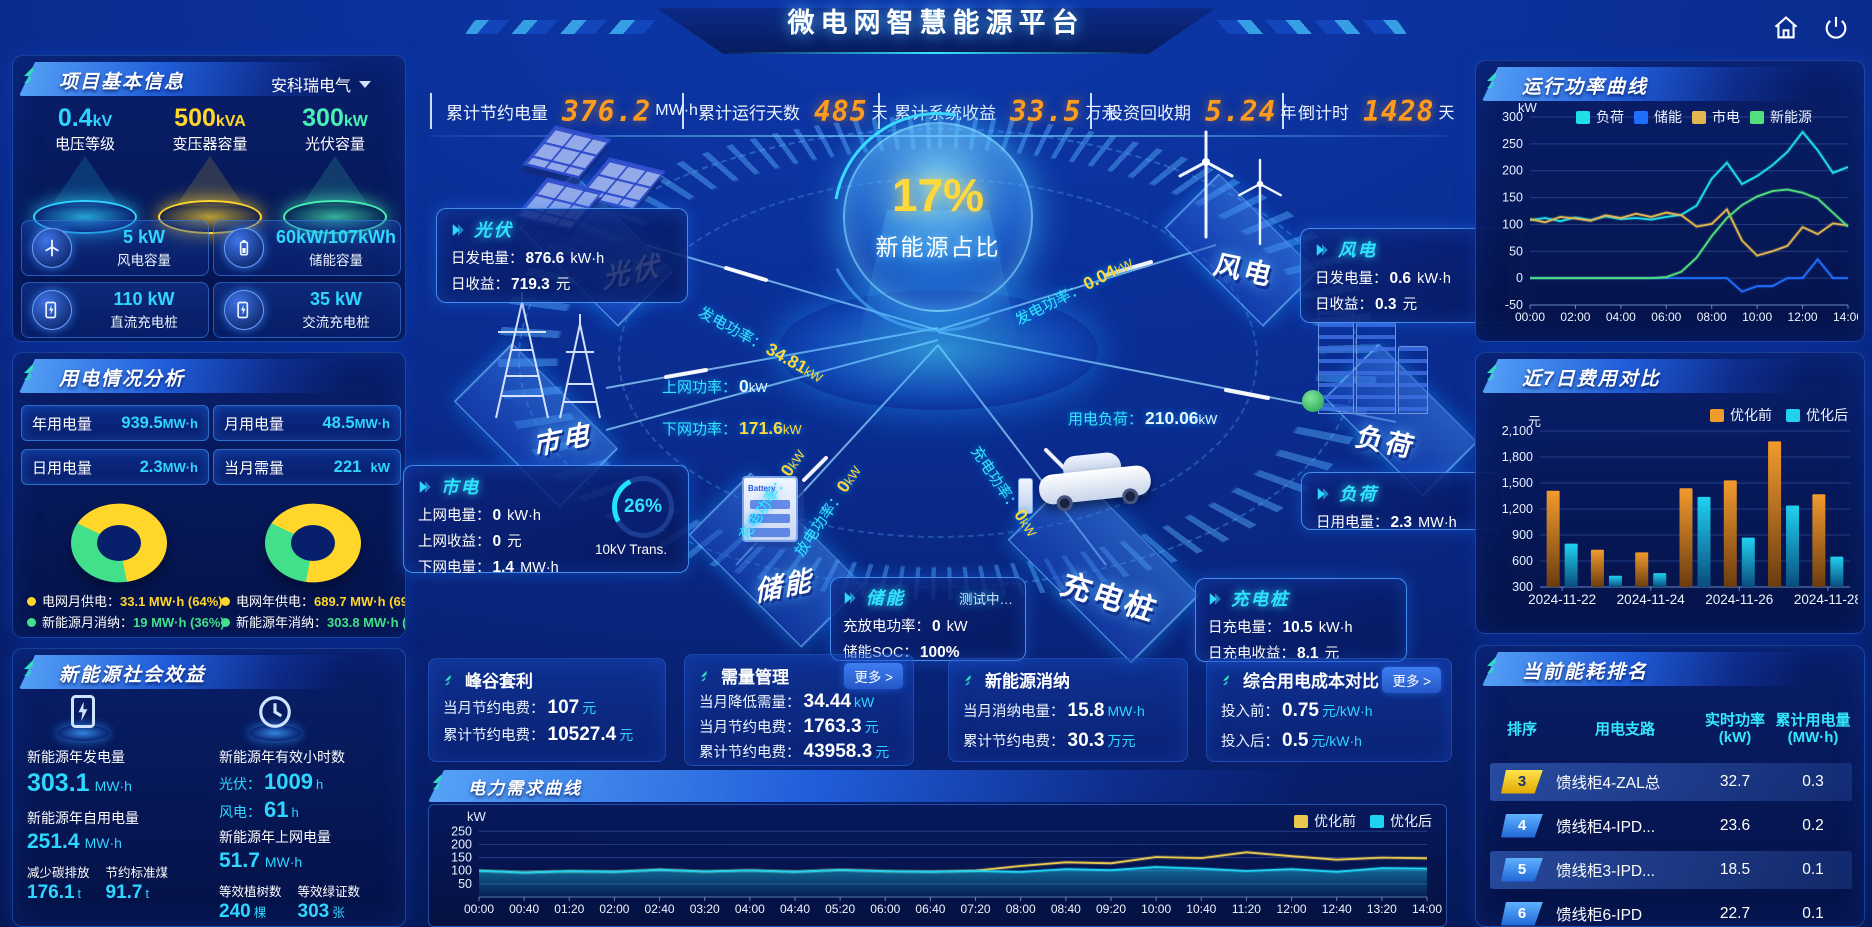 This screenshot has height=927, width=1872. Describe the element at coordinates (936, 23) in the screenshot. I see `page-title: 微电网智慧能源平台` at that location.